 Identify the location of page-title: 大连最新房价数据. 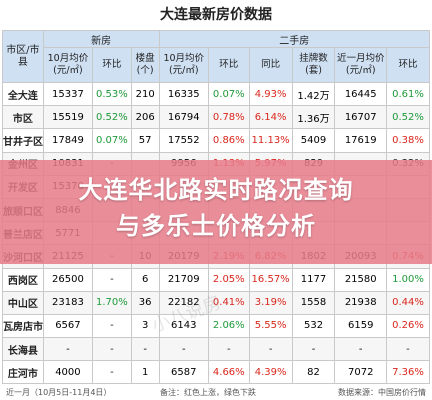
(216, 15).